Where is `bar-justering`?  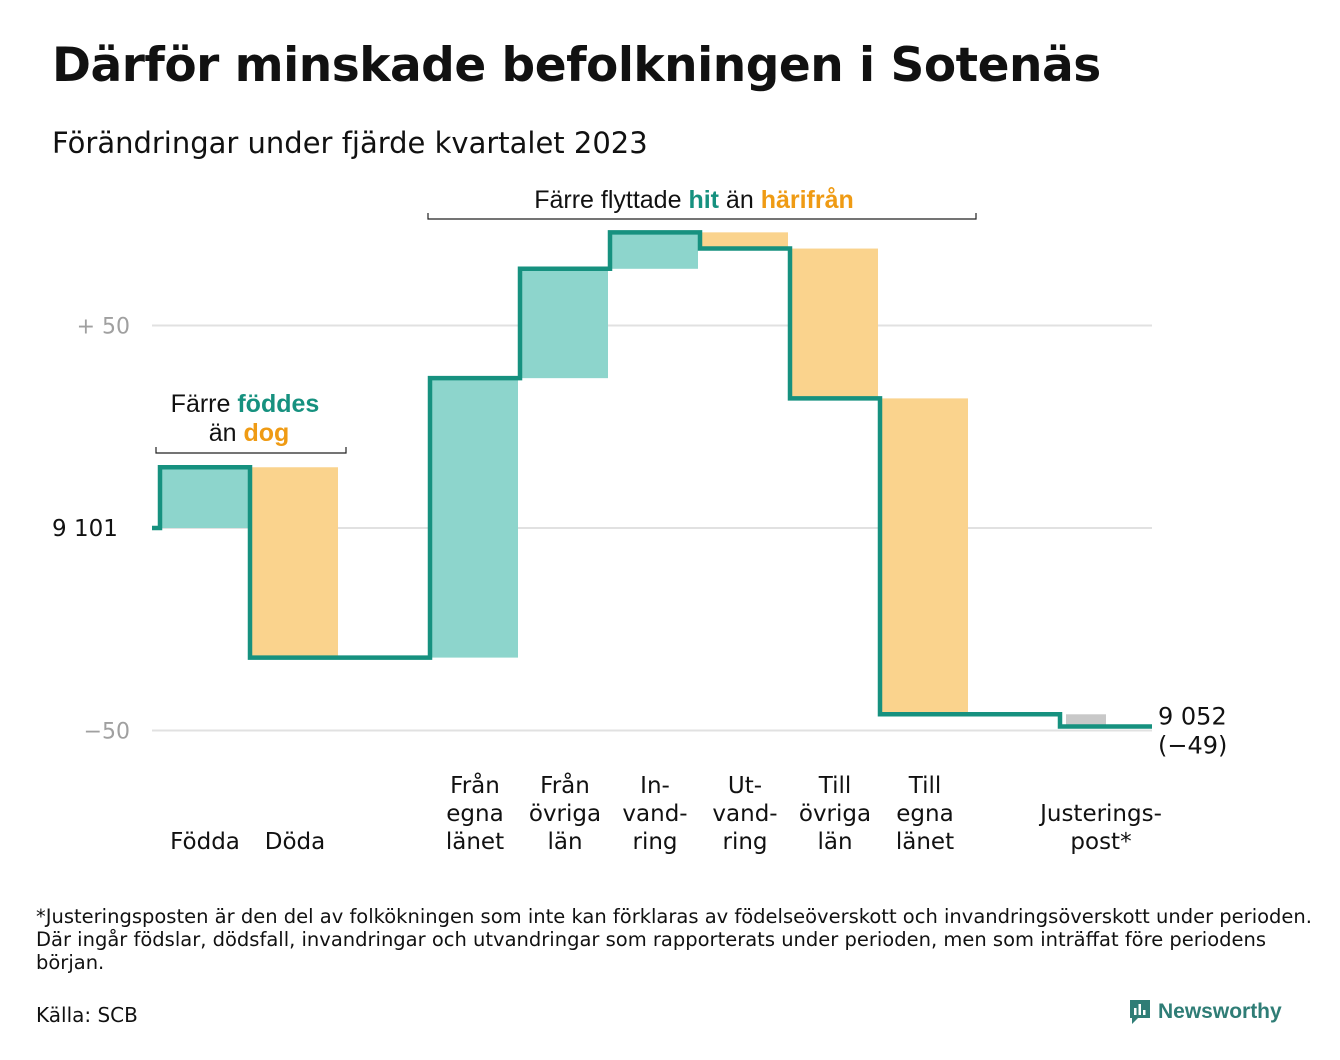
bar-justering is located at coordinates (1086, 720).